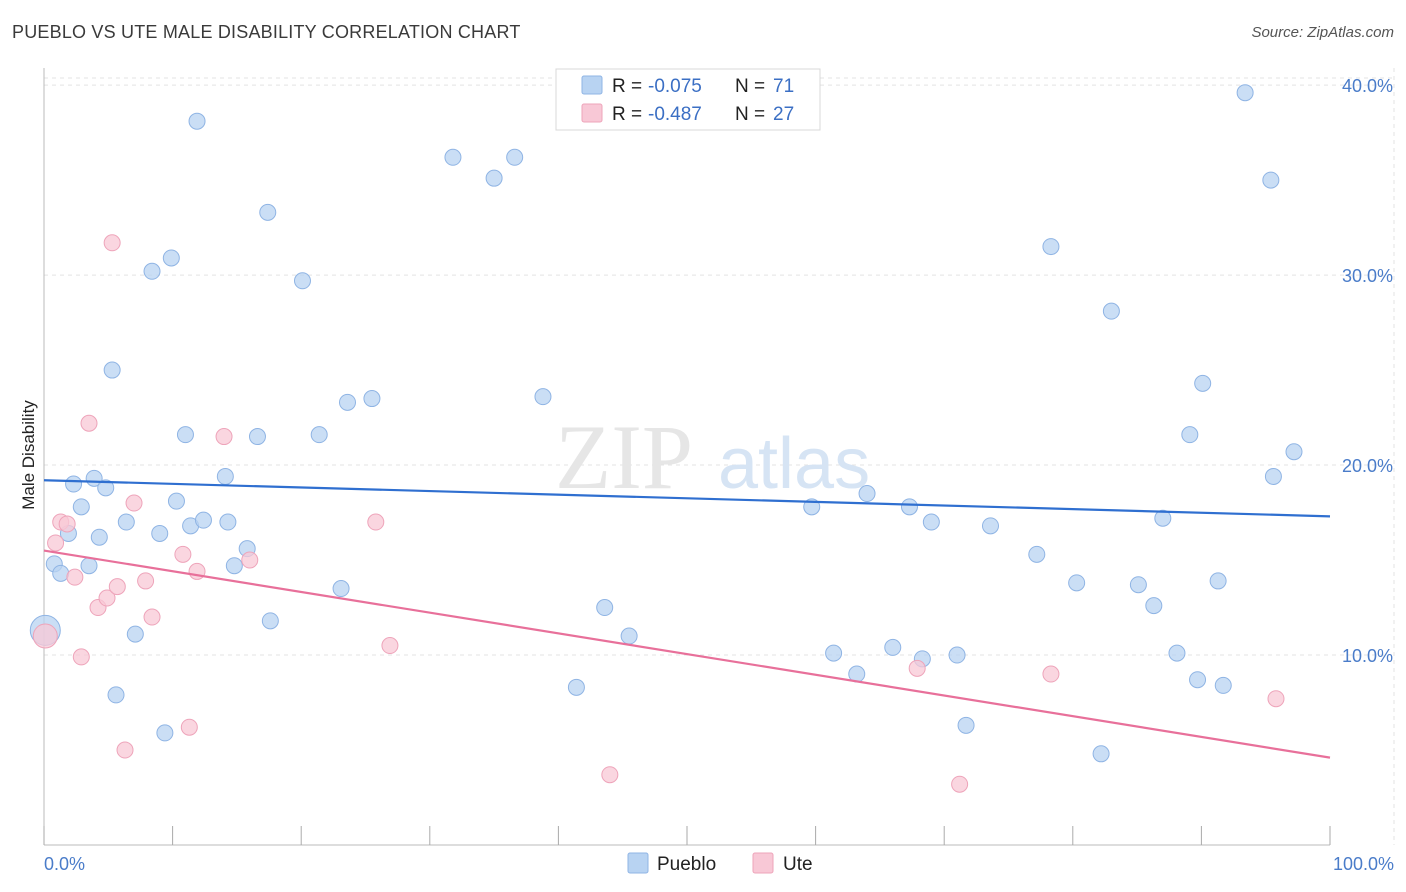  What do you see at coordinates (28, 455) in the screenshot?
I see `y-axis-label: Male Disability` at bounding box center [28, 455].